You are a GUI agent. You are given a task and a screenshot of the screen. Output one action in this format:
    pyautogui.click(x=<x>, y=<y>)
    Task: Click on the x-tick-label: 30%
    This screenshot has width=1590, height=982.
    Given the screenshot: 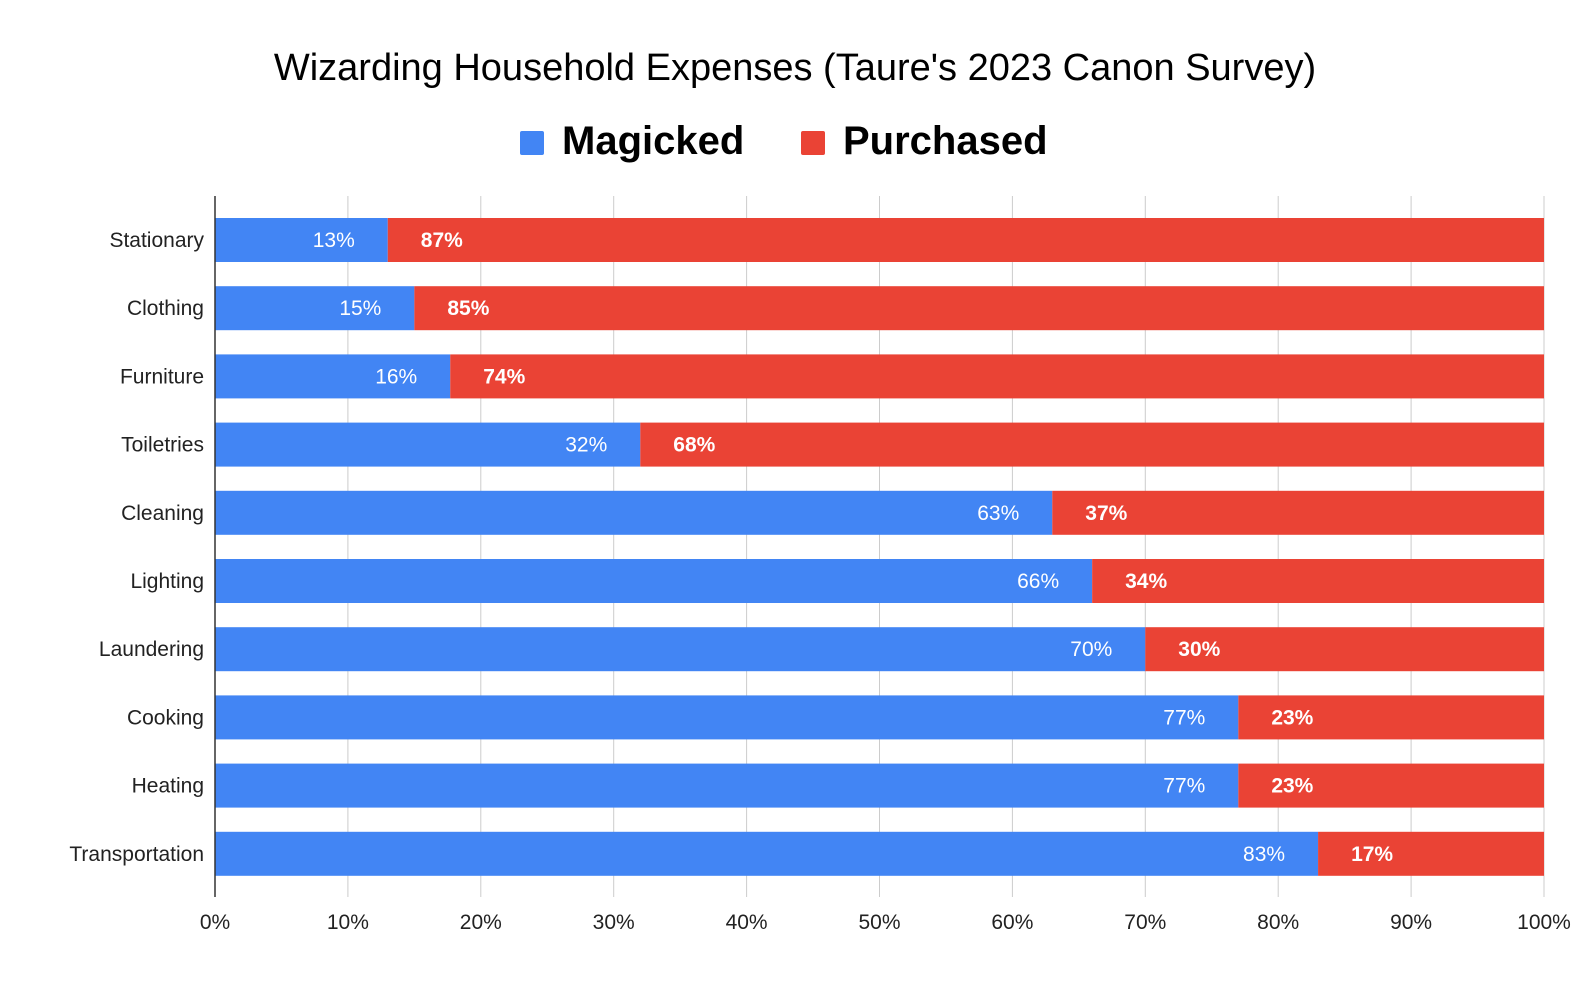 What is the action you would take?
    pyautogui.click(x=614, y=922)
    